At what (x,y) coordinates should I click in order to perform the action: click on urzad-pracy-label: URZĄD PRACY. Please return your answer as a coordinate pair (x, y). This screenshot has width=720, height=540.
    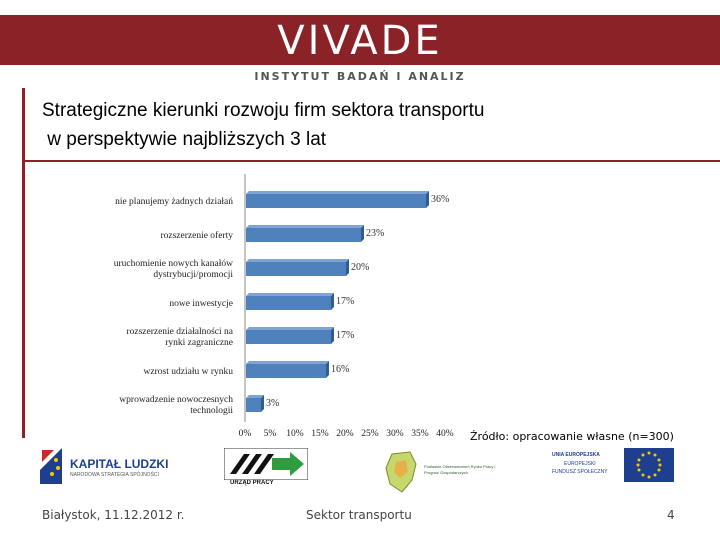
    Looking at the image, I should click on (252, 483).